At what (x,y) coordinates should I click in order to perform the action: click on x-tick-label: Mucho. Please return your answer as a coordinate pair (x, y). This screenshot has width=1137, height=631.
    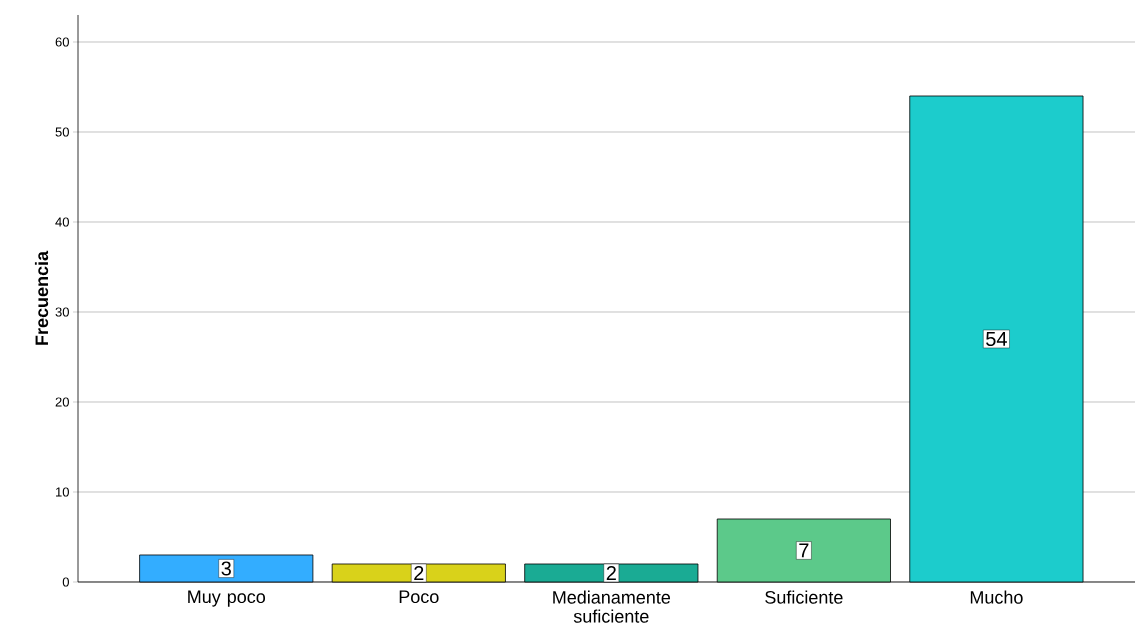
    Looking at the image, I should click on (996, 597).